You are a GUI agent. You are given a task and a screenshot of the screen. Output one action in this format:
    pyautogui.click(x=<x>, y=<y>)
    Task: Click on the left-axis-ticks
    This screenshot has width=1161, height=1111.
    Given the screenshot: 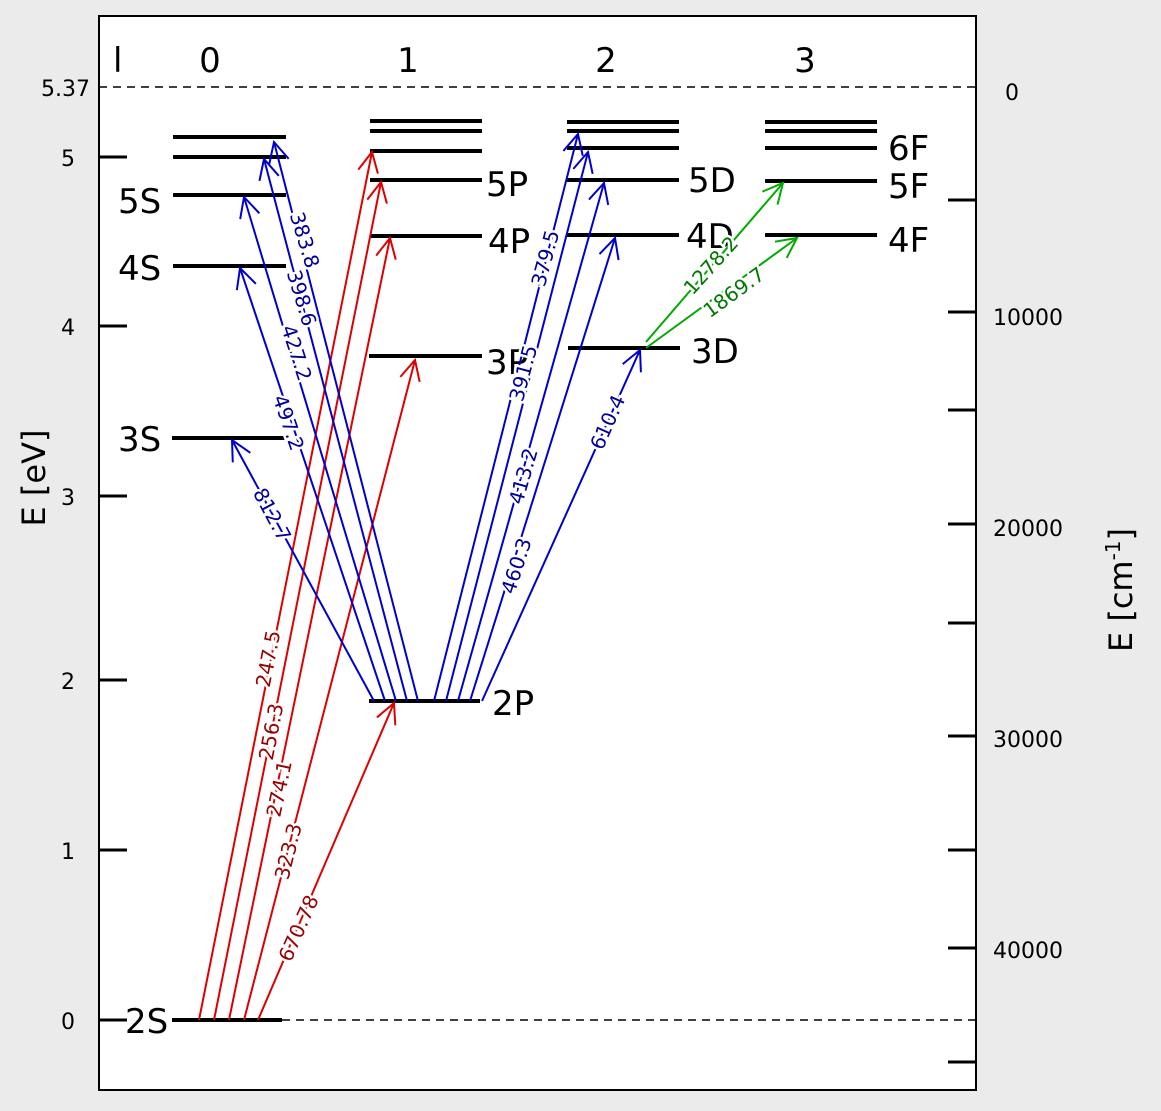 What is the action you would take?
    pyautogui.click(x=113, y=588)
    